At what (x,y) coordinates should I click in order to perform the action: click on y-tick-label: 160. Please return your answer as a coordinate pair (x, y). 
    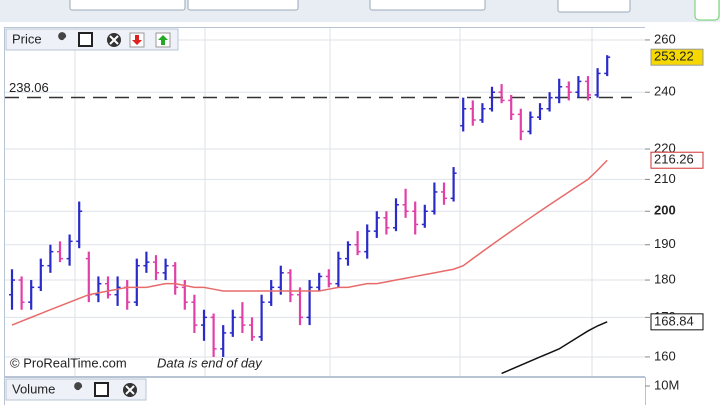
    Looking at the image, I should click on (665, 355).